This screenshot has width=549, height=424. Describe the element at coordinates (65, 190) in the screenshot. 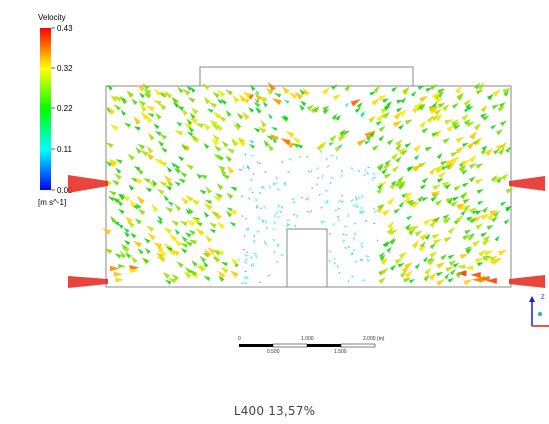

I see `legend-tick-label: 0.00` at that location.